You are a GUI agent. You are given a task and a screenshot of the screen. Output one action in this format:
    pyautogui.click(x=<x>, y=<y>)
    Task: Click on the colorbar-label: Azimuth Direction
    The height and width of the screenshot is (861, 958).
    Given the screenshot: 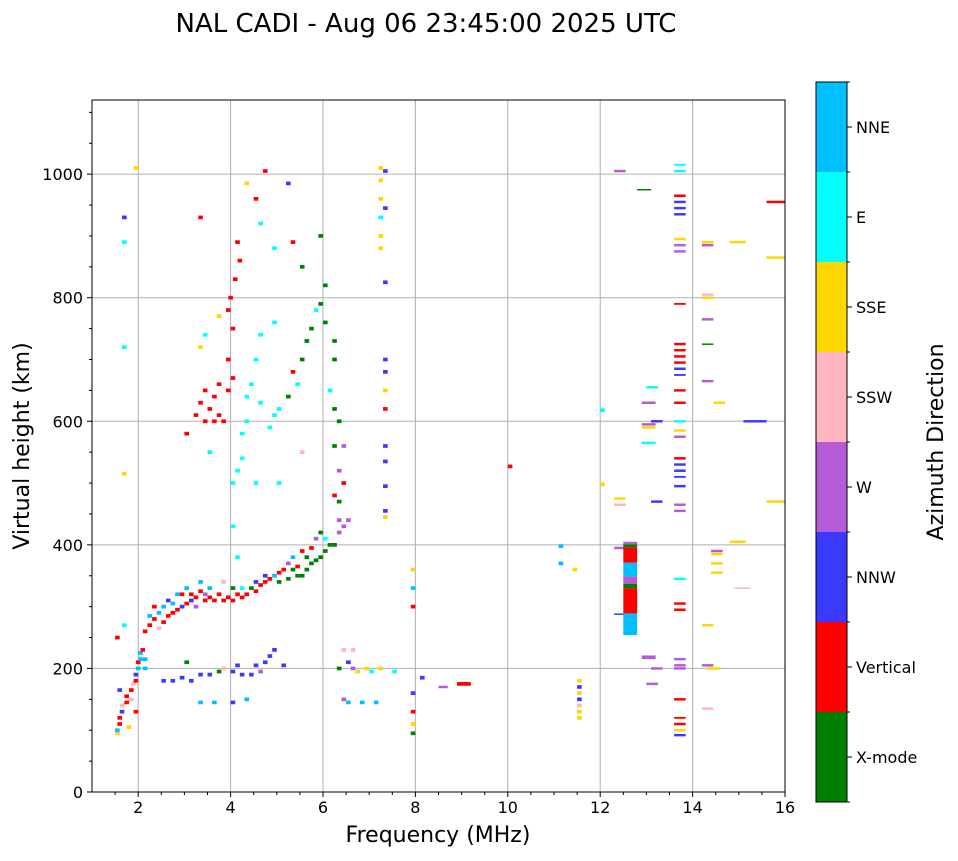 What is the action you would take?
    pyautogui.click(x=936, y=441)
    